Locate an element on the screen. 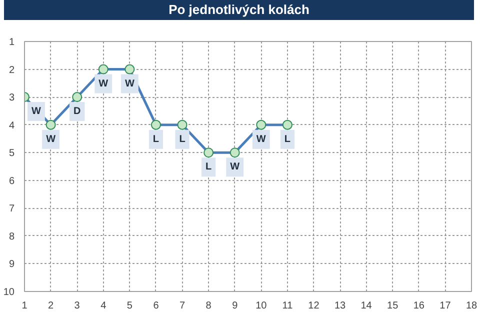 This screenshot has height=313, width=480. y-tick-label: 9 is located at coordinates (11, 264).